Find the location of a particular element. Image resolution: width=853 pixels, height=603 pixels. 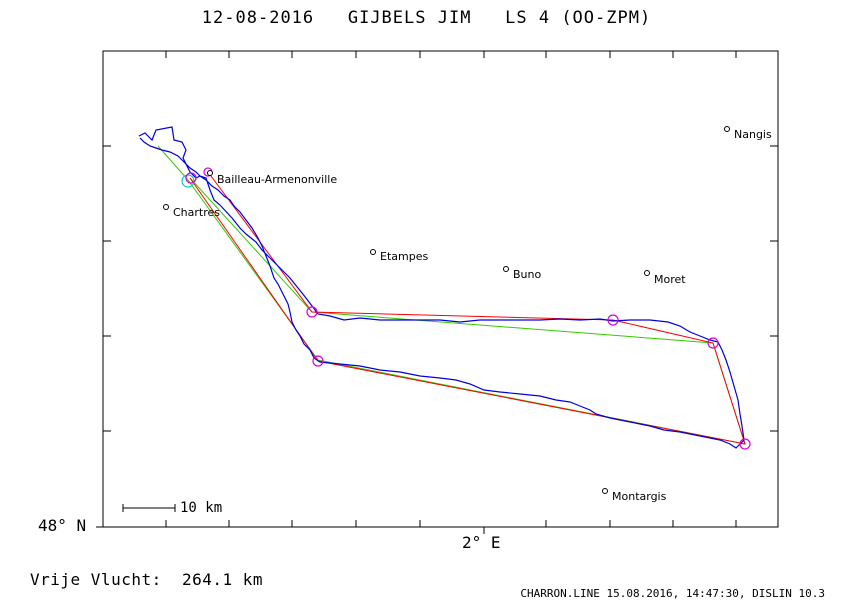

flight-distance: Vrije Vlucht: 264.1 km is located at coordinates (147, 579).